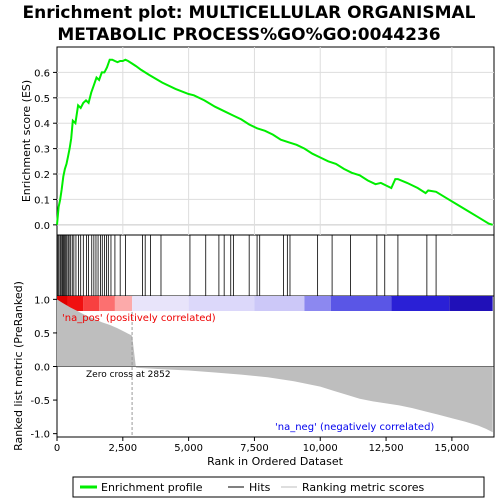 The height and width of the screenshot is (504, 500). Describe the element at coordinates (354, 427) in the screenshot. I see `neg-correlated-label: 'na_neg' (negatively correlated)` at that location.